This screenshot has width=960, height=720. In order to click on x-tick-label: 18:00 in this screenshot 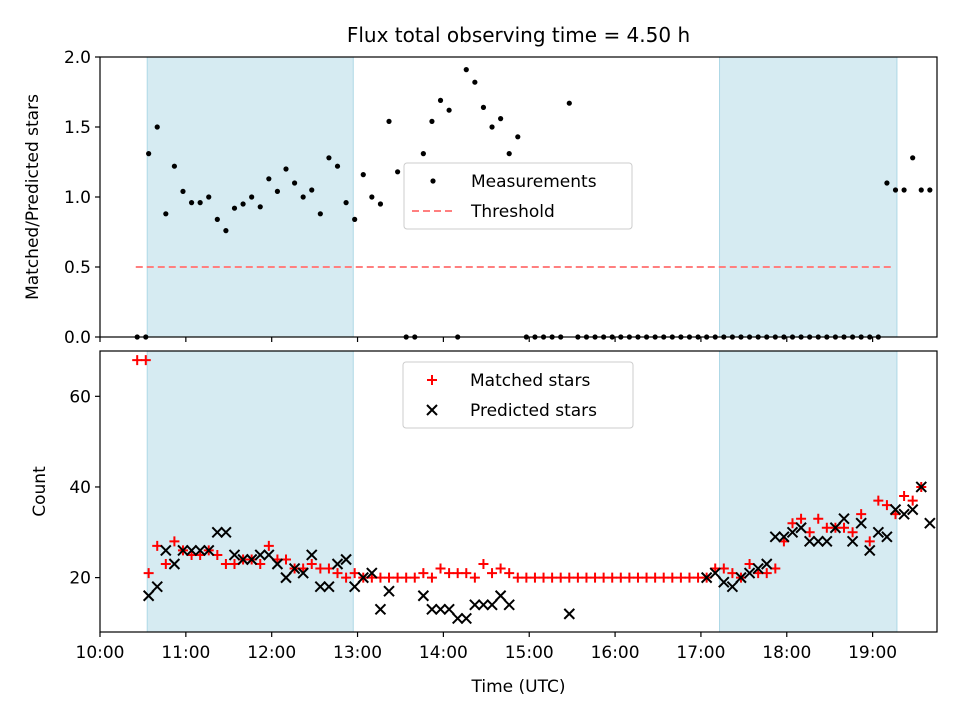, I will do `click(786, 653)`.